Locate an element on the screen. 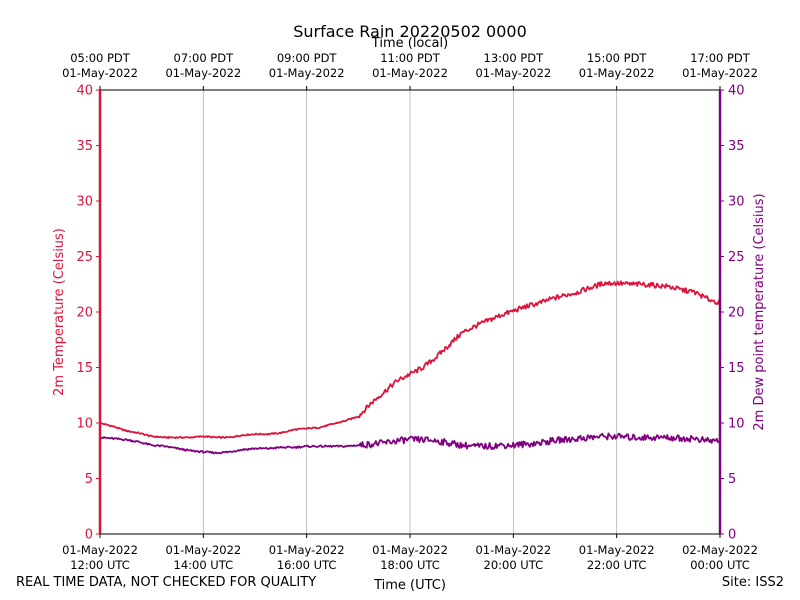  ytick-label-right: 40 is located at coordinates (736, 91).